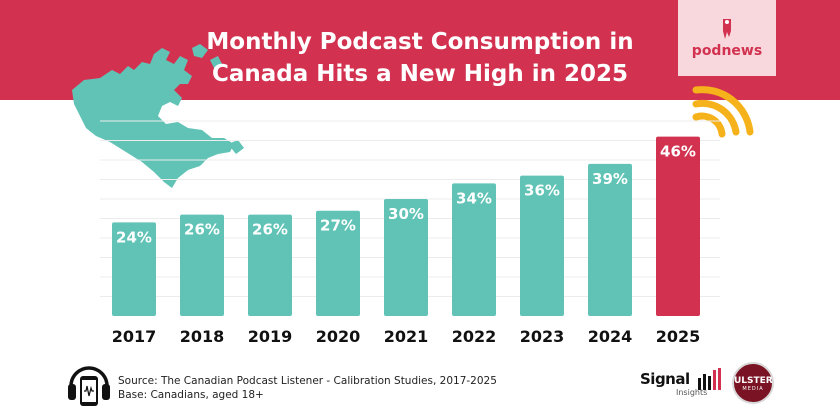  Describe the element at coordinates (542, 336) in the screenshot. I see `x-tick-2023: 2023` at that location.